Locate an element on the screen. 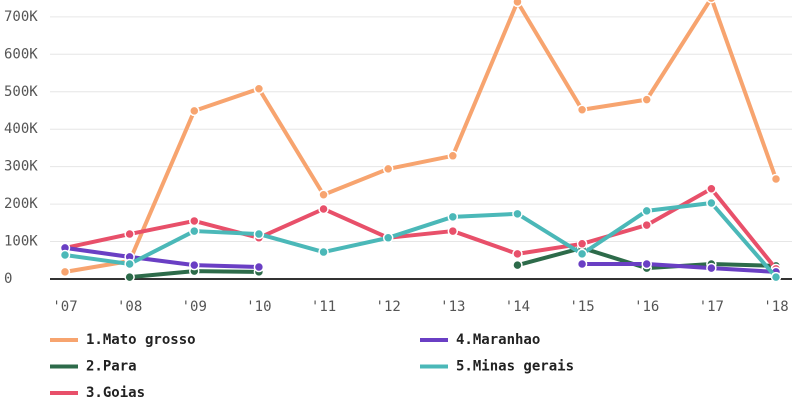  y-tick-label: 0 is located at coordinates (8, 279).